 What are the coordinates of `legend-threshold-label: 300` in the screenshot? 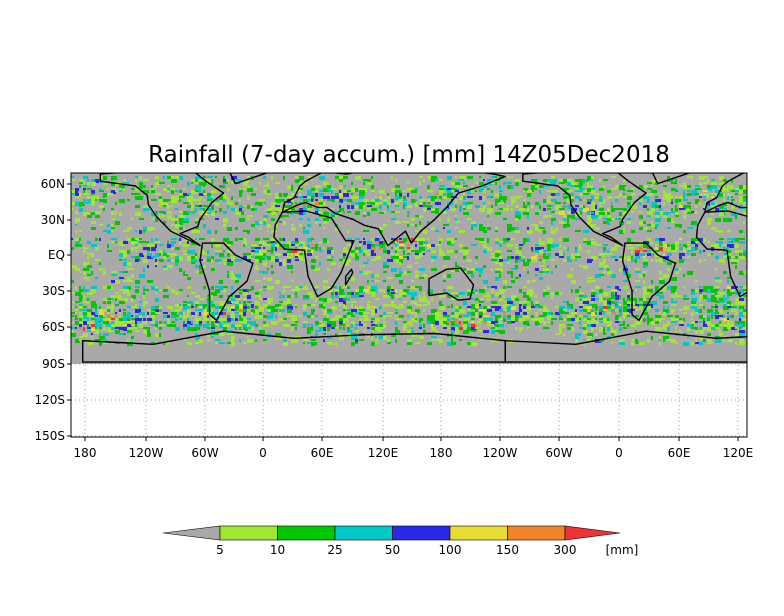 It's located at (565, 550).